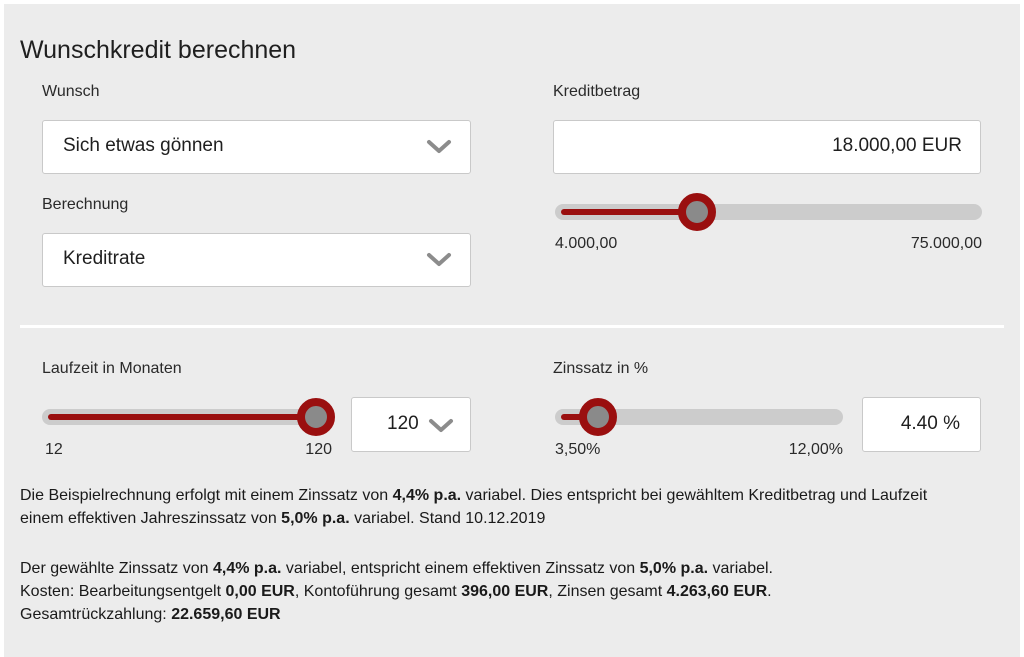 This screenshot has height=657, width=1024. Describe the element at coordinates (143, 145) in the screenshot. I see `wunsch-value: Sich etwas gönnen` at that location.